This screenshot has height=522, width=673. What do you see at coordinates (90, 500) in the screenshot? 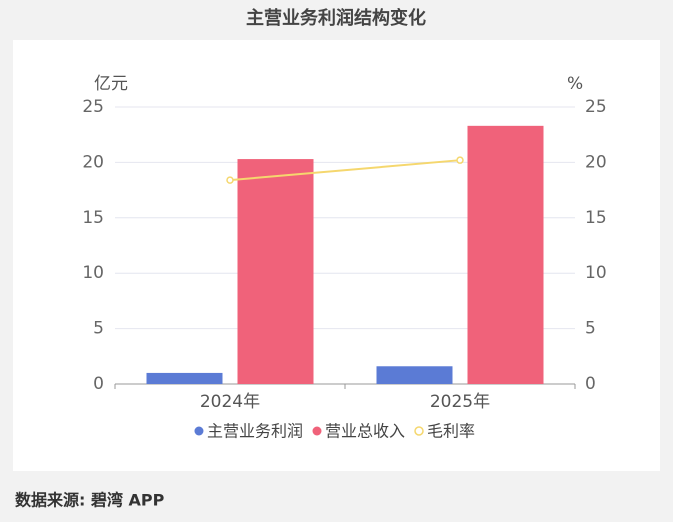
I see `source-note: 数据来源: 碧湾 APP` at bounding box center [90, 500].